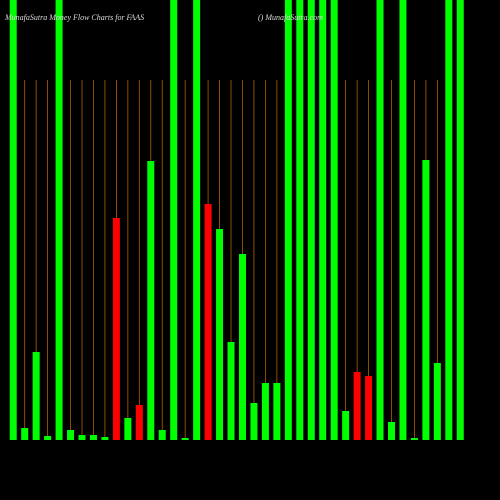 Image resolution: width=500 pixels, height=500 pixels. What do you see at coordinates (290, 17) in the screenshot?
I see `chart-subtitle: () MunafaSutra.com` at bounding box center [290, 17].